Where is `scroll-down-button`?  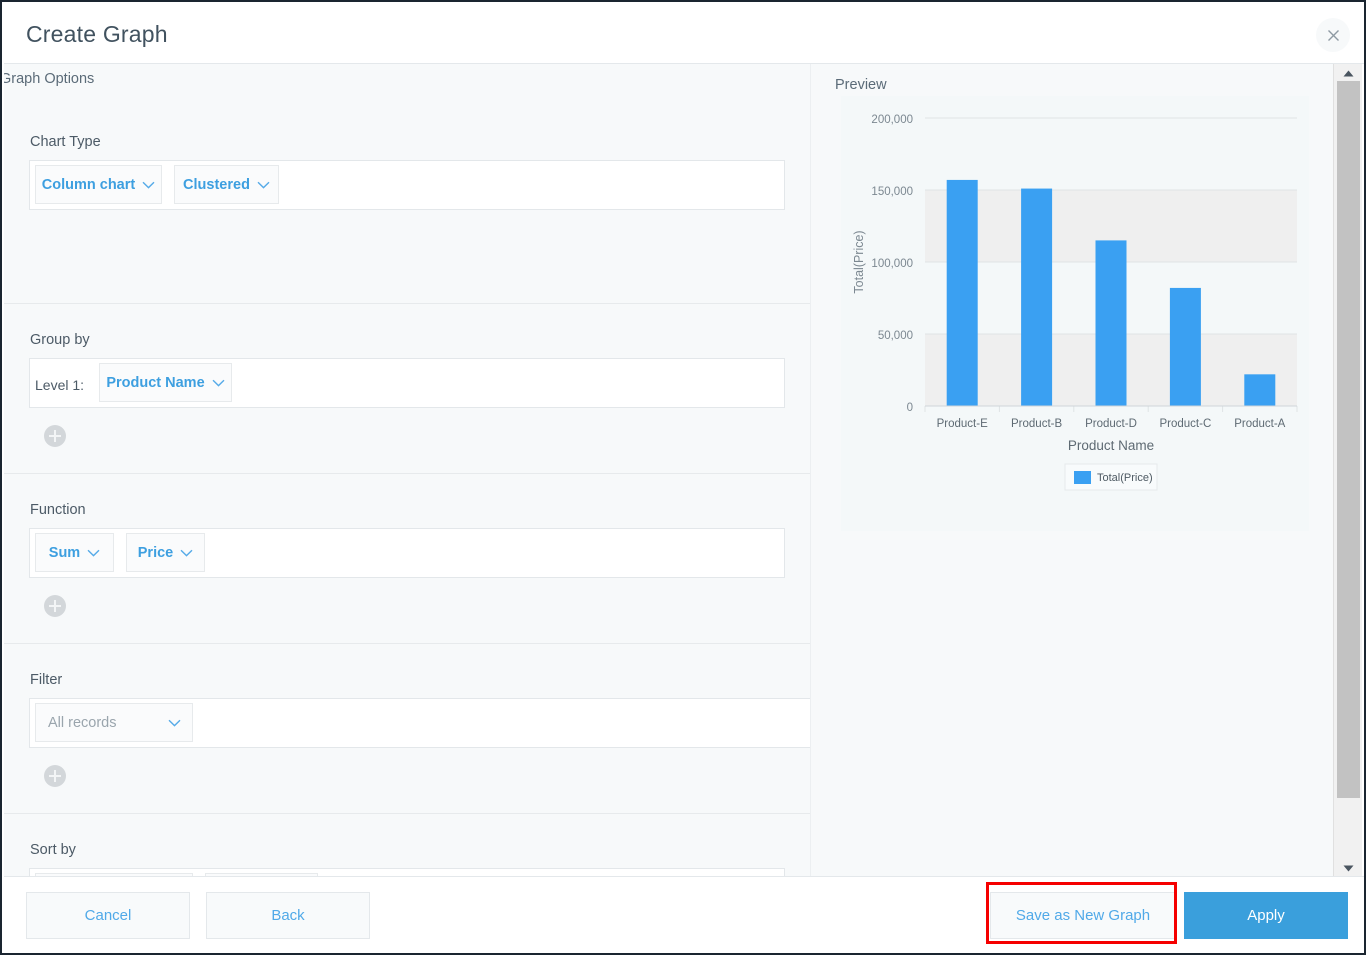
scroll-down-button is located at coordinates (1348, 867).